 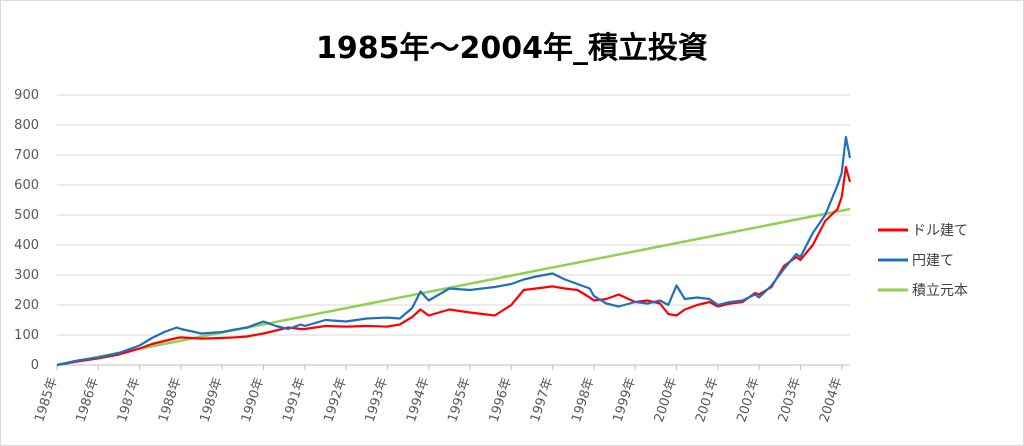 I want to click on y-tick-label: 800, so click(x=26, y=125).